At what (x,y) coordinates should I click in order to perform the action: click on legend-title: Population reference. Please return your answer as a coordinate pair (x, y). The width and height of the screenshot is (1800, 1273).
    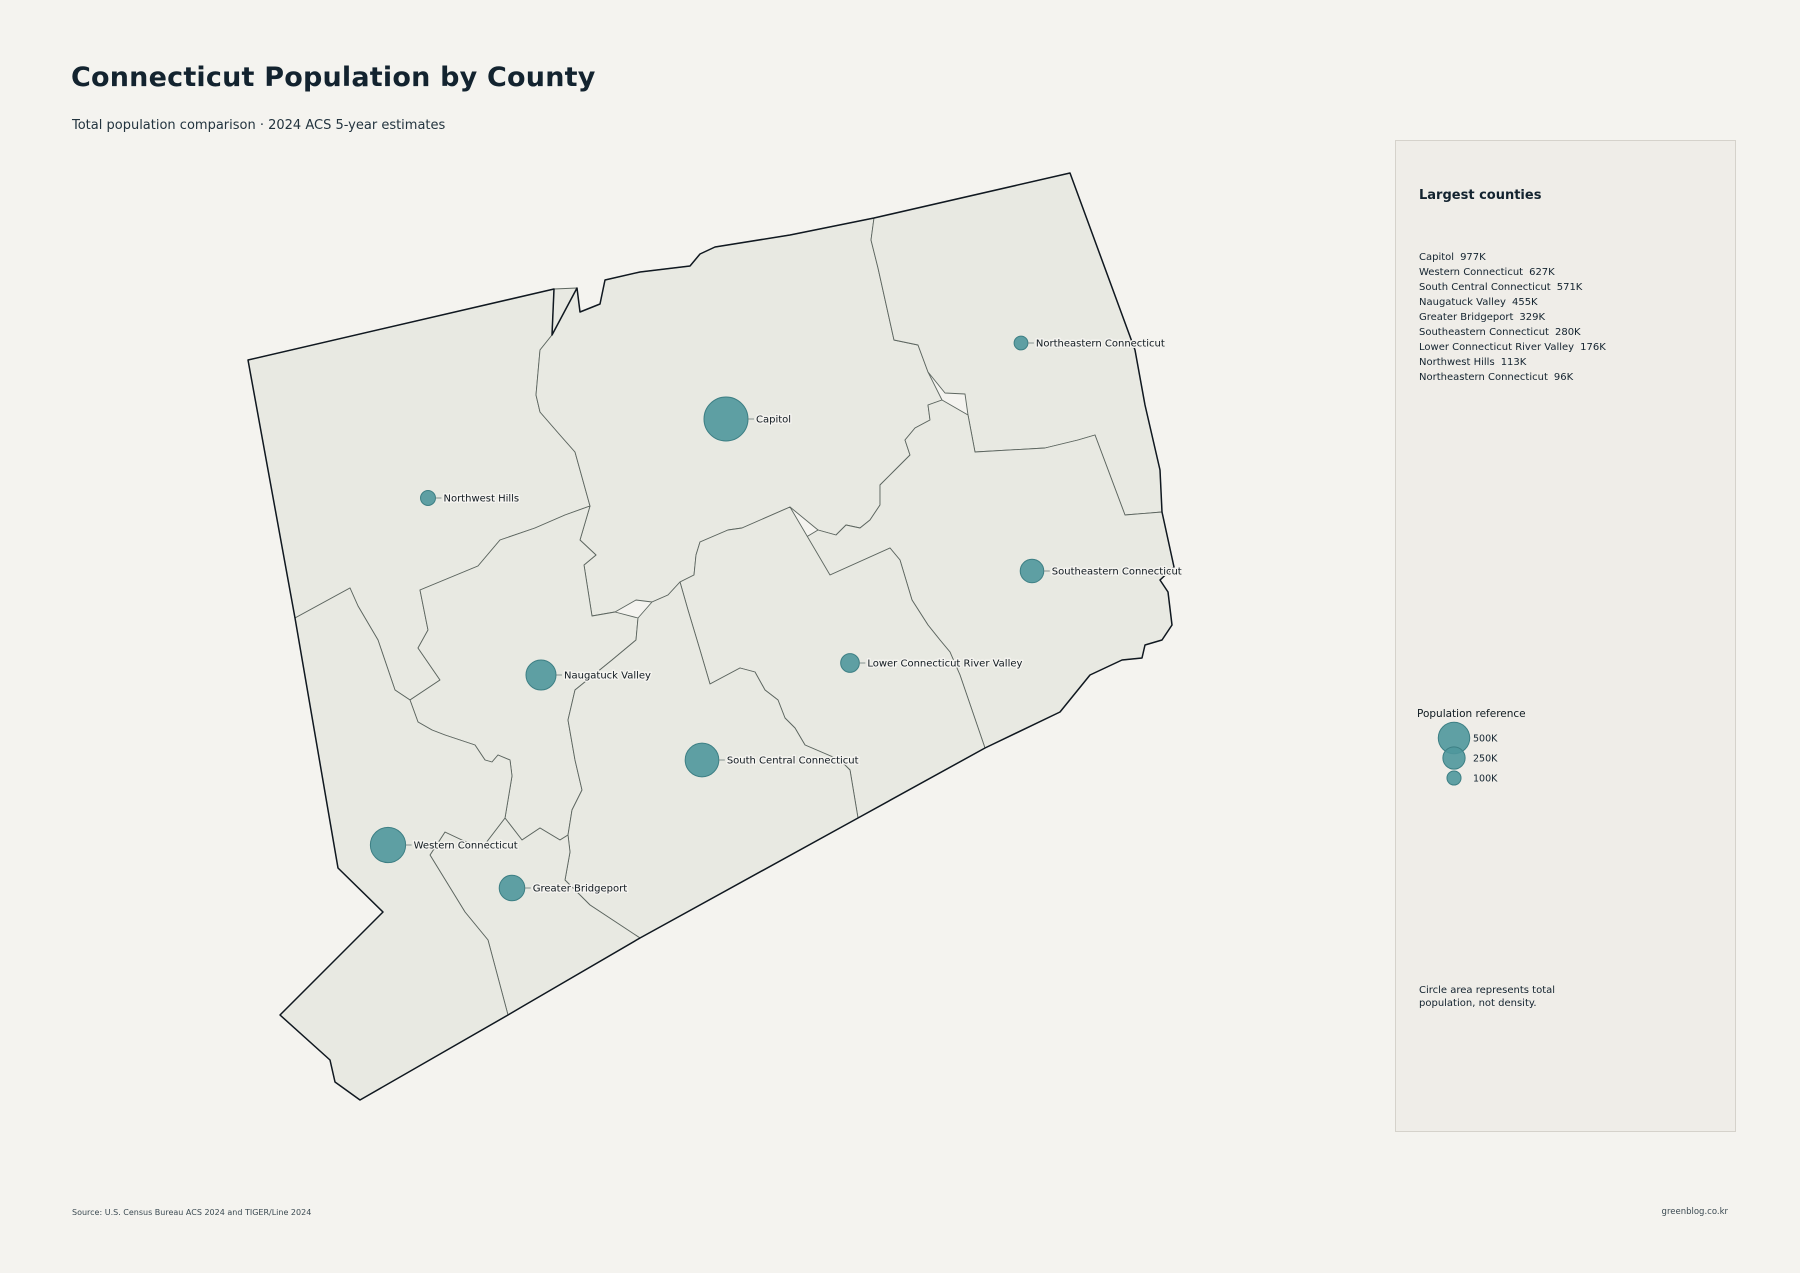
    Looking at the image, I should click on (1471, 714).